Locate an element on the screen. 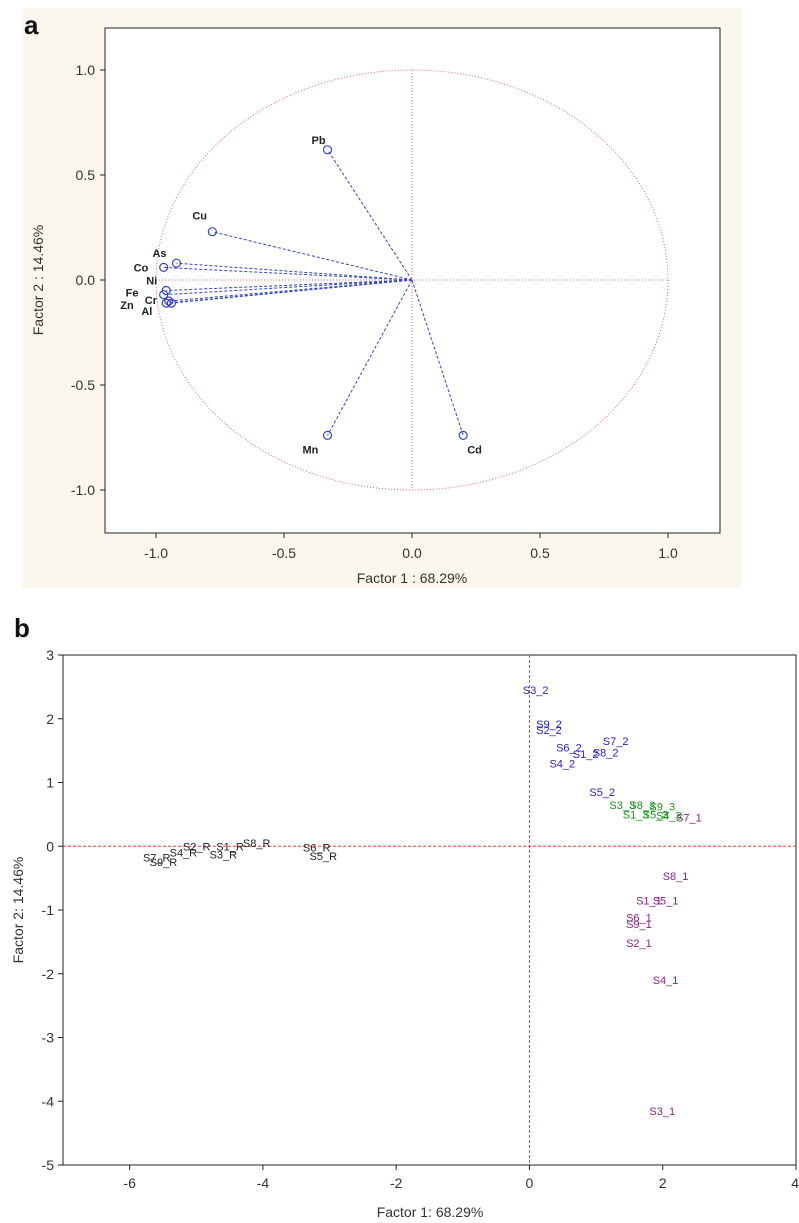 The image size is (799, 1223). sample-label-s9-2: S9_2 is located at coordinates (549, 725).